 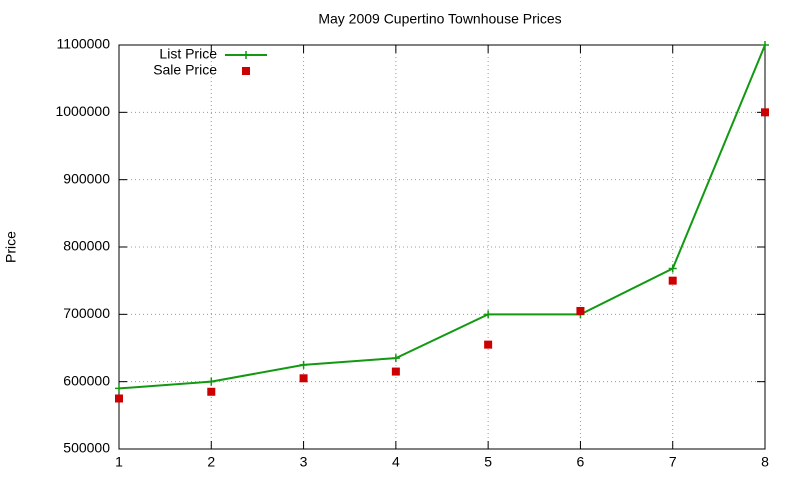 I want to click on y-tick-label: 700000, so click(x=86, y=313).